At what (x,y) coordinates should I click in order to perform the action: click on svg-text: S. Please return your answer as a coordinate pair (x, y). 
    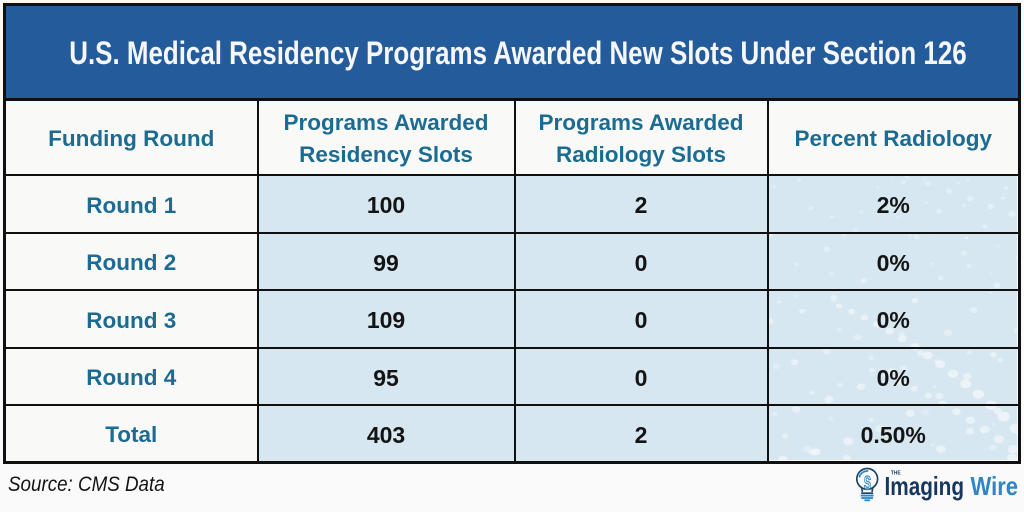
    Looking at the image, I should click on (867, 484).